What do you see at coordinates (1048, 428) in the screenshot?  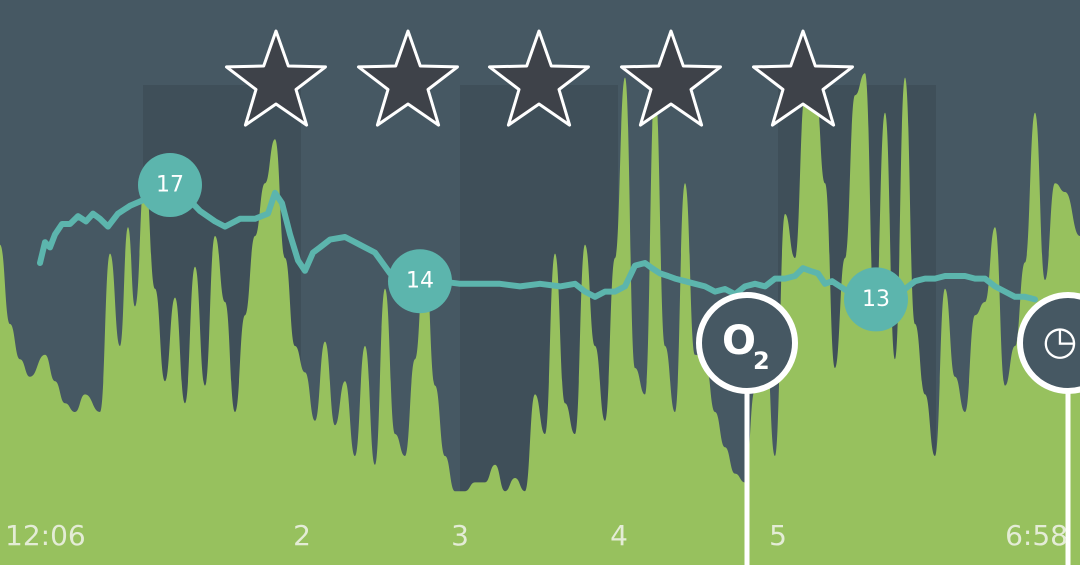 I see `clock-marker: ◷` at bounding box center [1048, 428].